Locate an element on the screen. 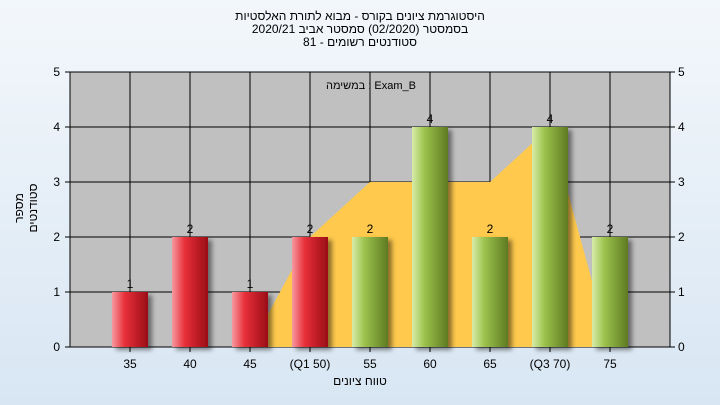 The image size is (720, 405). chart-annotation: במשימה : Exam_B is located at coordinates (371, 86).